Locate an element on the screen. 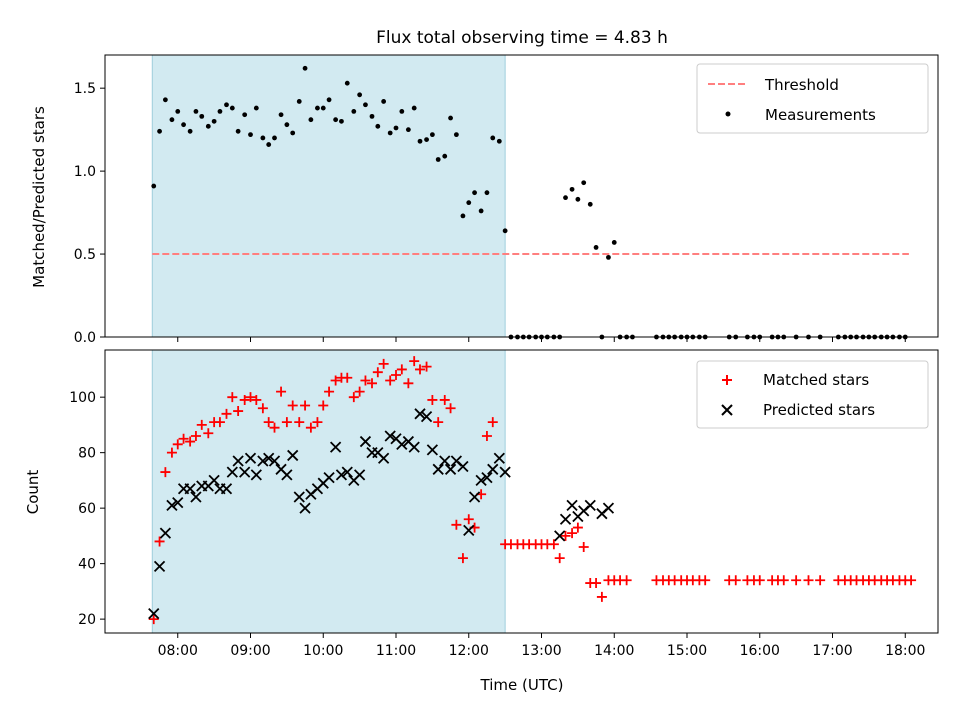 The height and width of the screenshot is (720, 960). y-tick-label: 100 is located at coordinates (82, 398).